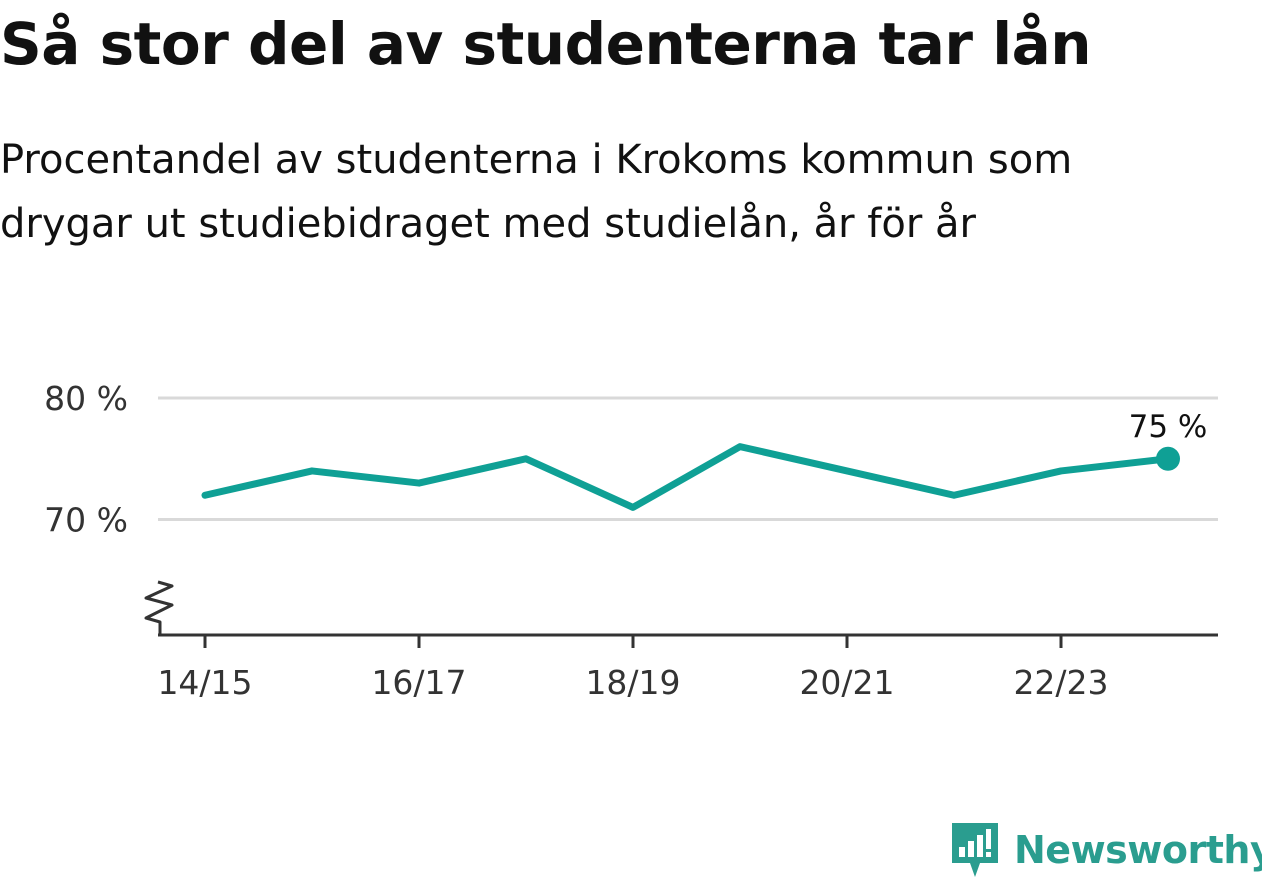 This screenshot has width=1262, height=880. What do you see at coordinates (86, 459) in the screenshot?
I see `y-axis-labels: 70 % 80 %` at bounding box center [86, 459].